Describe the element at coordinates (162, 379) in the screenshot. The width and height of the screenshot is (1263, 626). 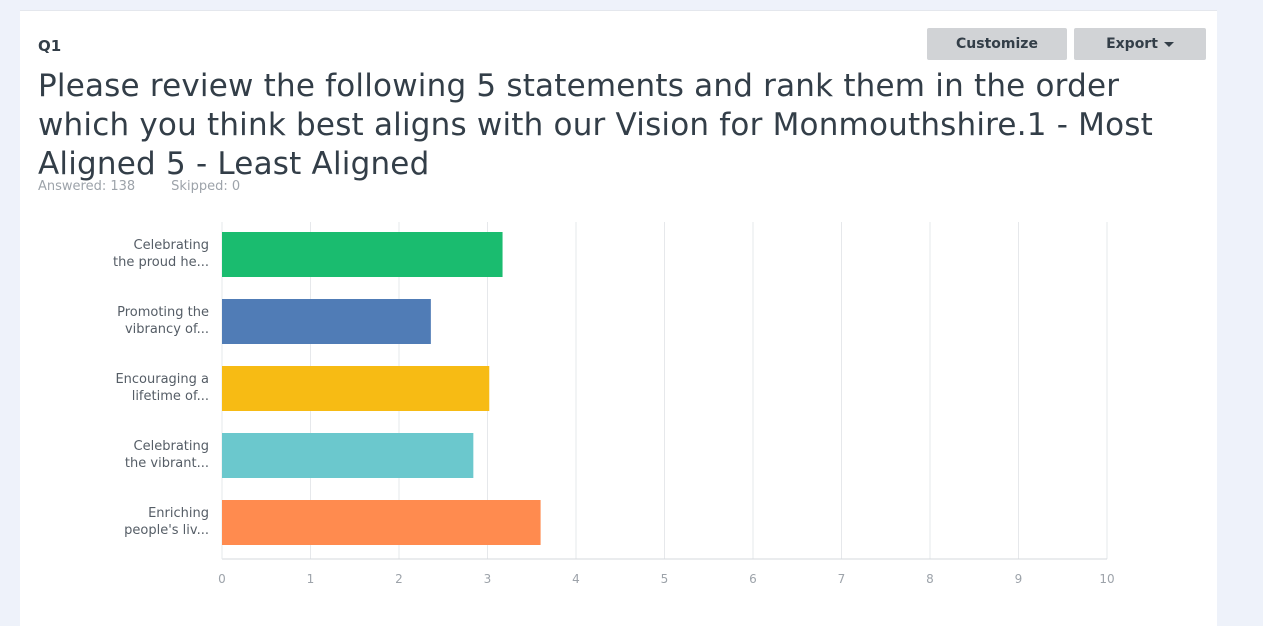
I see `category-label-line: Encouraging a` at that location.